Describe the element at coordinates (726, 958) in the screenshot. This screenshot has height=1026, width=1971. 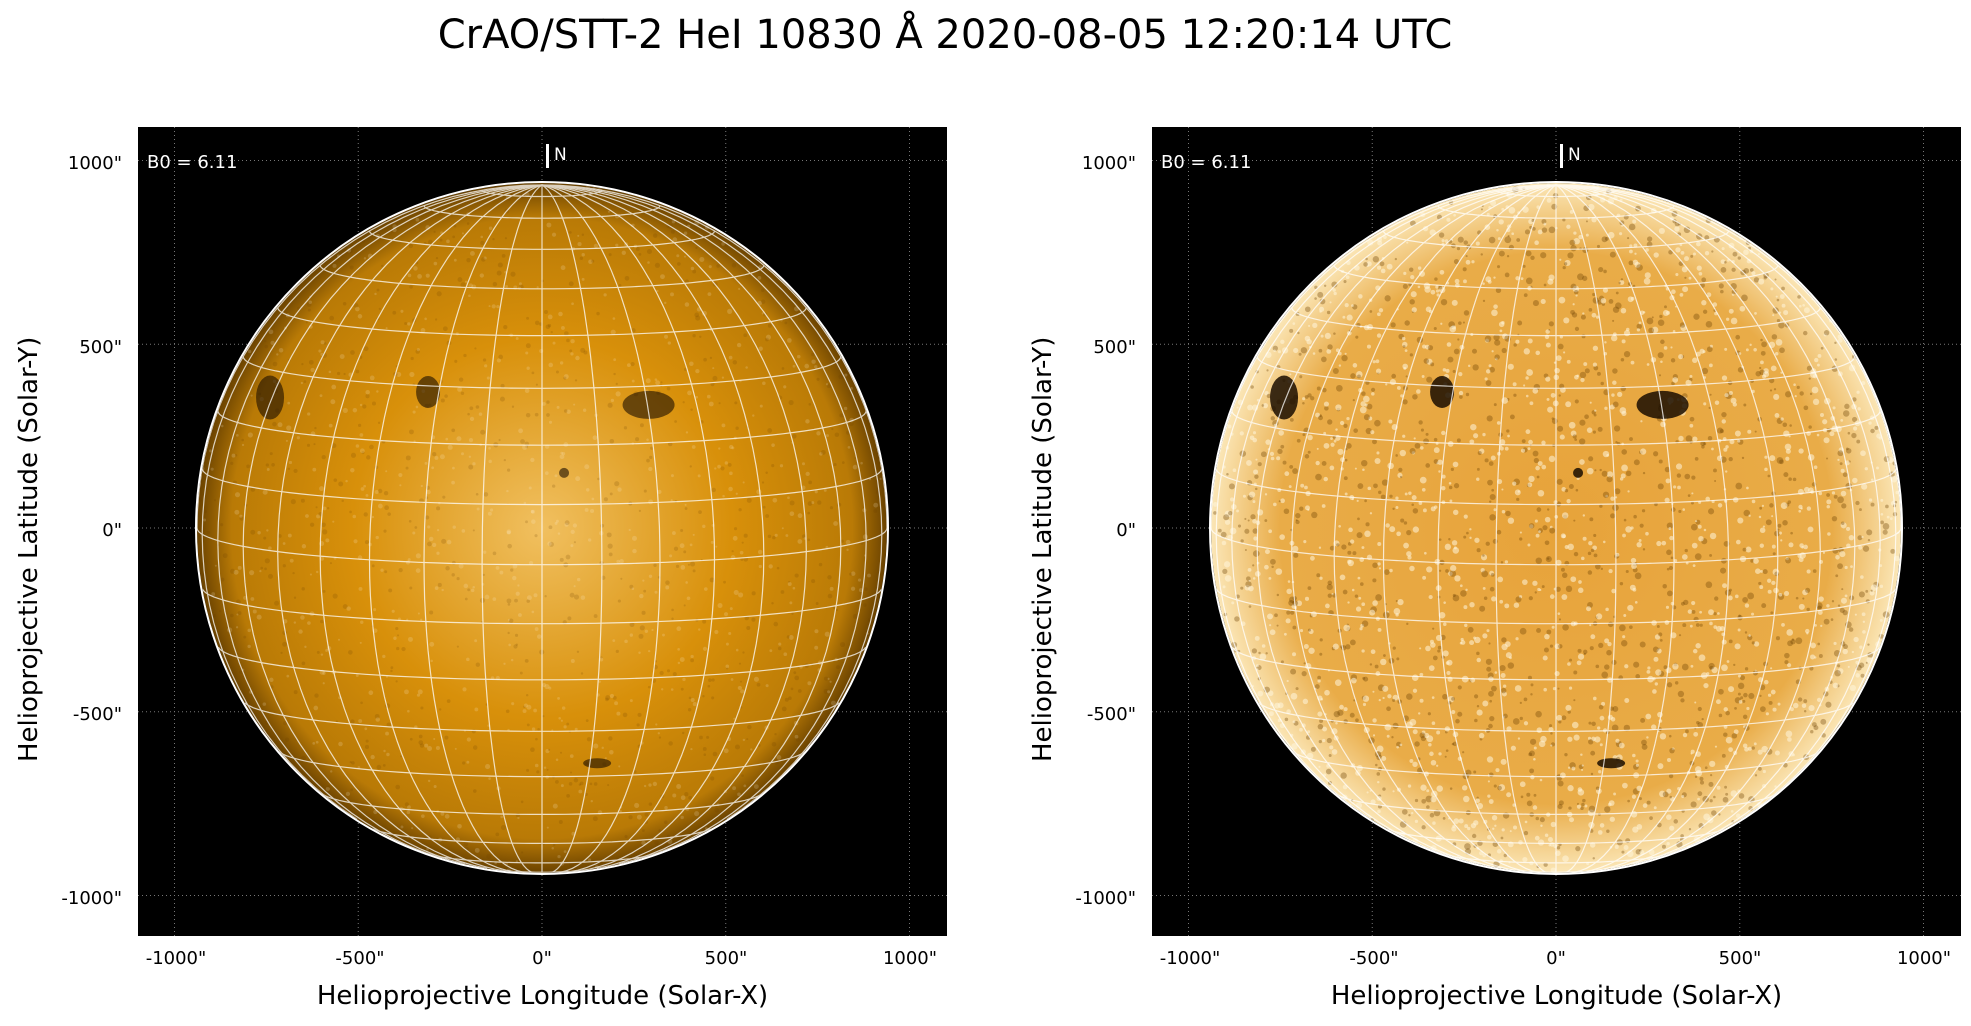
I see `x-tick-label: 500"` at that location.